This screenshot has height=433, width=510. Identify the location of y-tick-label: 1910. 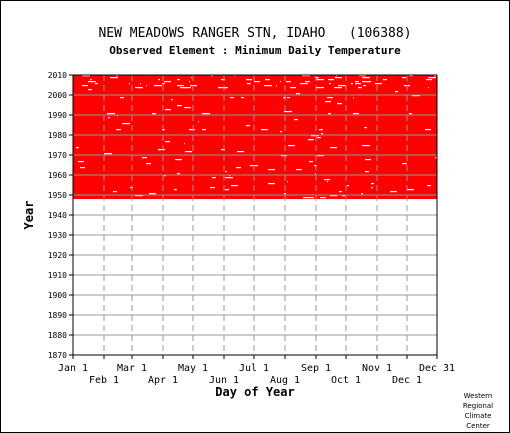
(57, 275).